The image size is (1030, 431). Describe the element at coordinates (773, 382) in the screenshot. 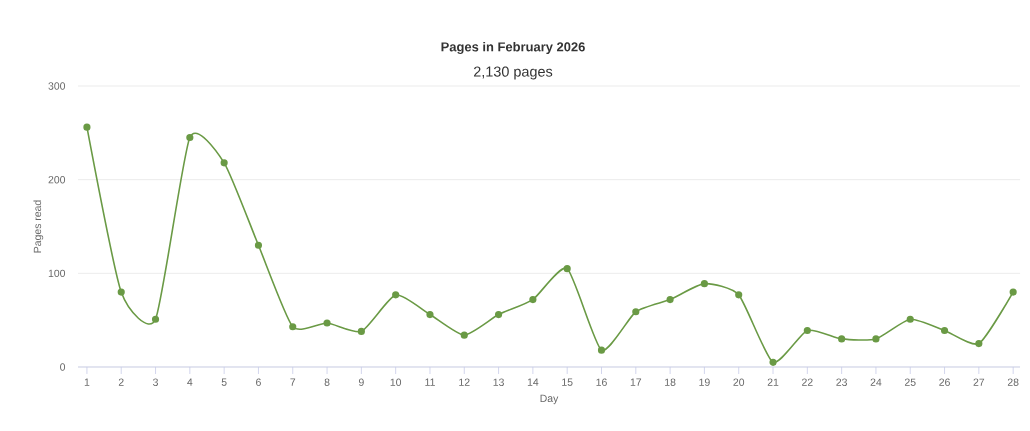

I see `x-tick-label: 21` at that location.